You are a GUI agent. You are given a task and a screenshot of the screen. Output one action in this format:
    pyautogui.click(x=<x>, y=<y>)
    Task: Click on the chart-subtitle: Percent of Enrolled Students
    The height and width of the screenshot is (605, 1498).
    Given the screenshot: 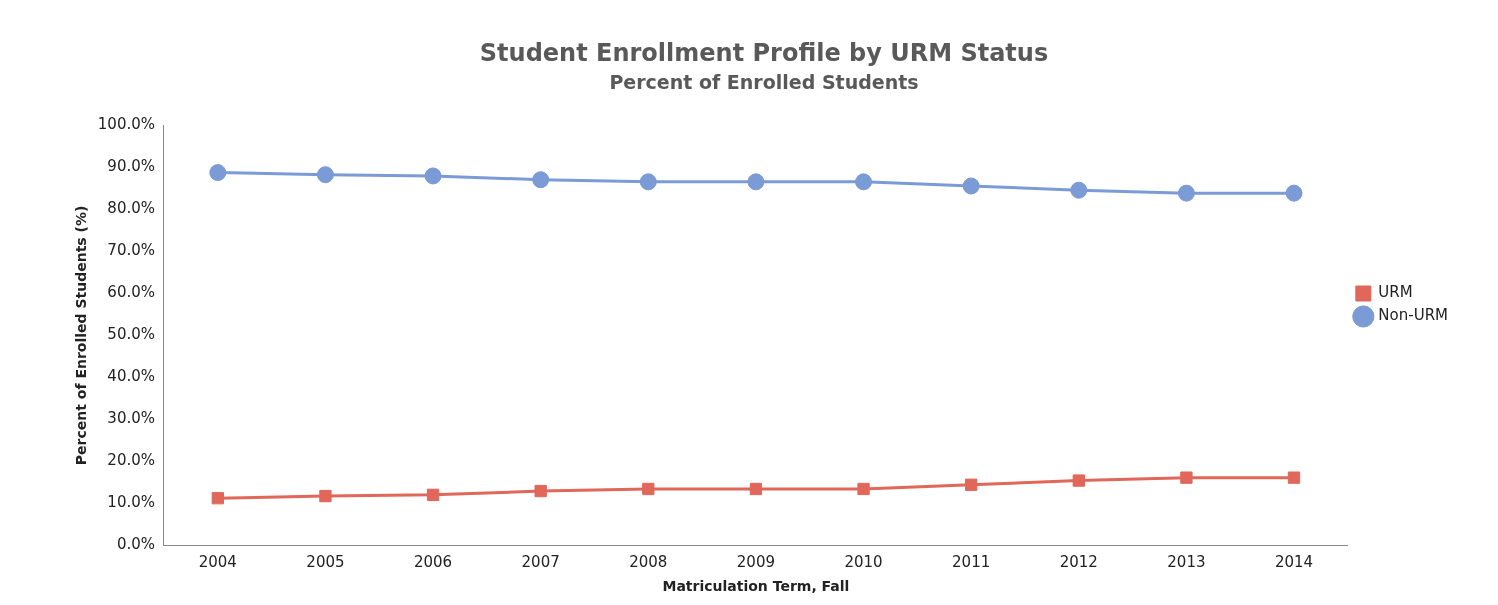 What is the action you would take?
    pyautogui.click(x=764, y=82)
    